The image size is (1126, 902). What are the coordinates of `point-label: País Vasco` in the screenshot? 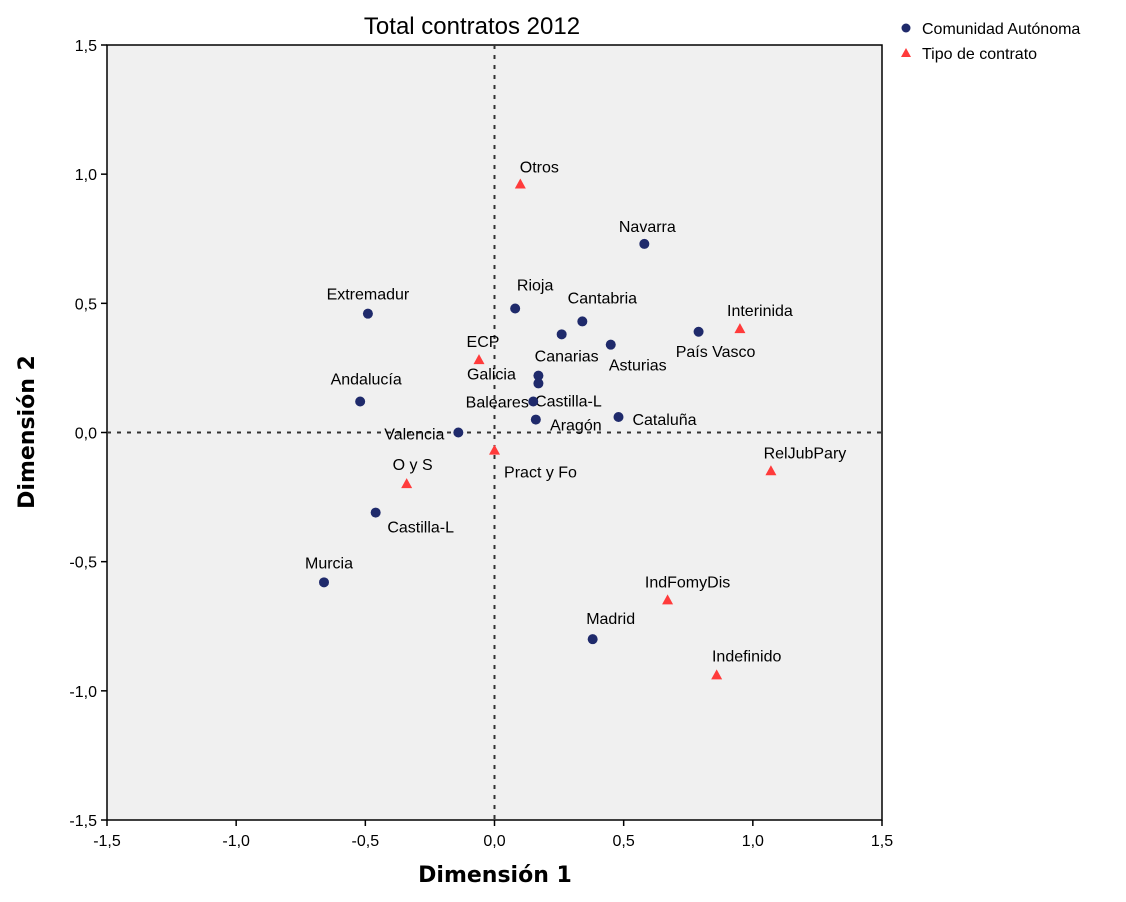 It's located at (716, 352).